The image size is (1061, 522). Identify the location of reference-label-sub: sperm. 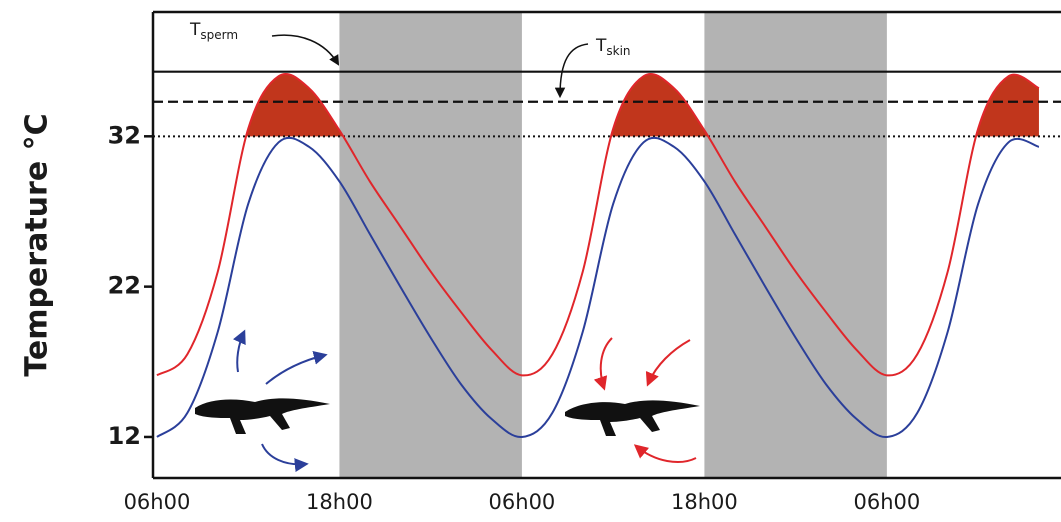
(219, 35).